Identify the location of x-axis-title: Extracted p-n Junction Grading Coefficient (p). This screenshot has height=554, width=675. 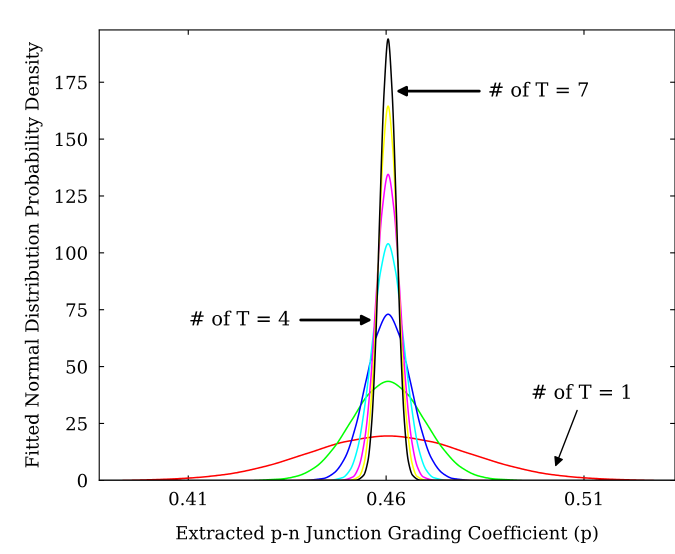
(387, 535).